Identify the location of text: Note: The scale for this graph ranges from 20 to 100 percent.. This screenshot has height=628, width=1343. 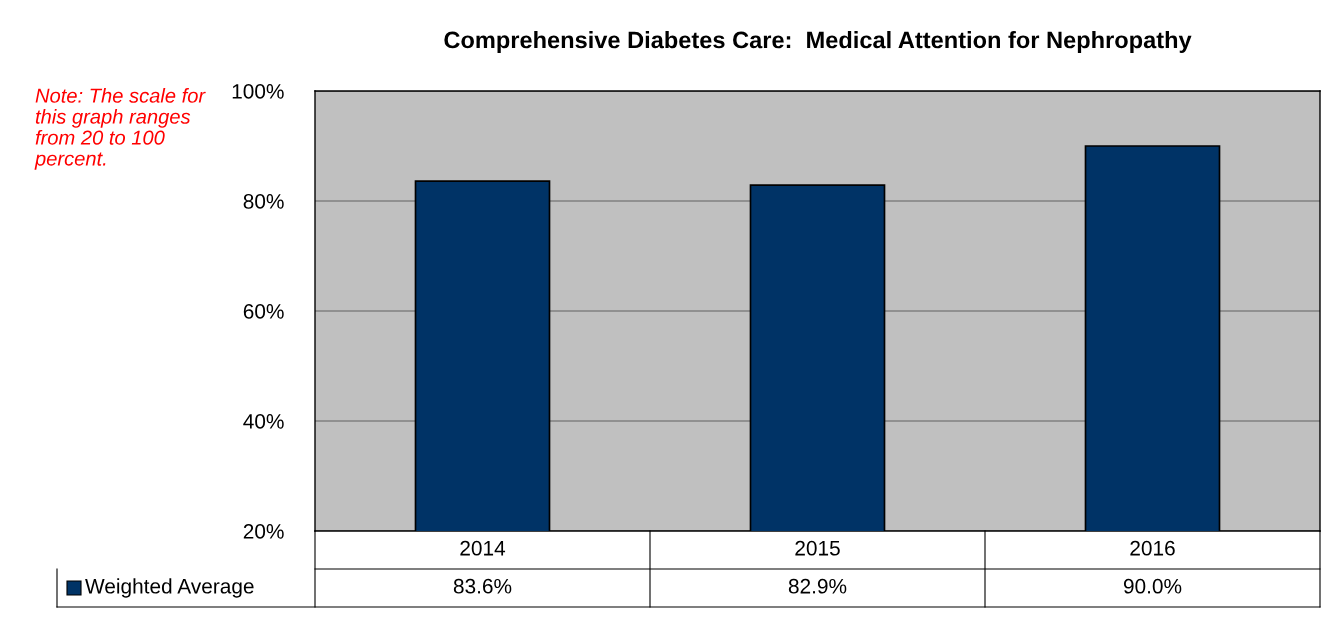
(120, 129).